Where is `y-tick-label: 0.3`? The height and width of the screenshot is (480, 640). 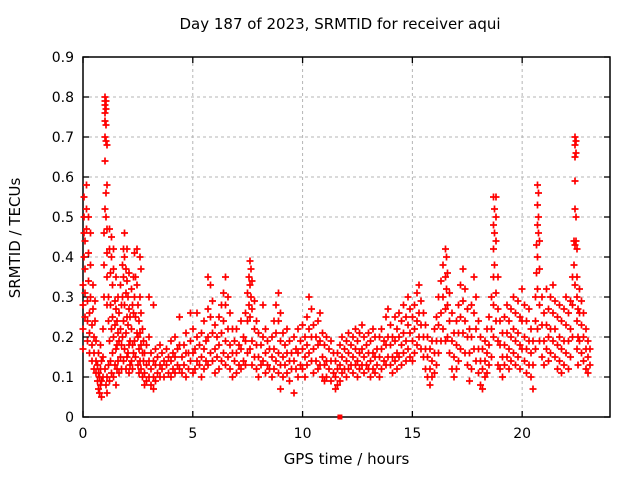 y-tick-label: 0.3 is located at coordinates (63, 298).